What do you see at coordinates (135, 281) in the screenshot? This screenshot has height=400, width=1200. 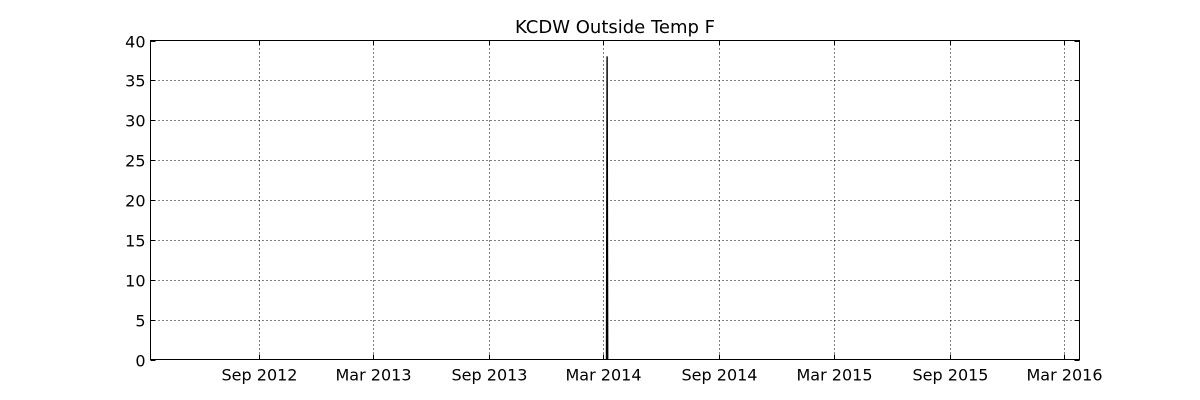 I see `y-tick-label: 10` at bounding box center [135, 281].